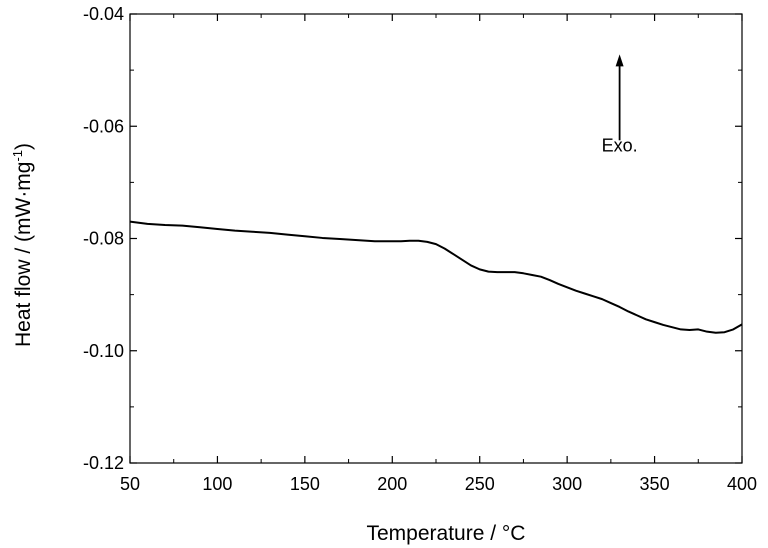  What do you see at coordinates (103, 239) in the screenshot?
I see `y-tick-label: -0.08` at bounding box center [103, 239].